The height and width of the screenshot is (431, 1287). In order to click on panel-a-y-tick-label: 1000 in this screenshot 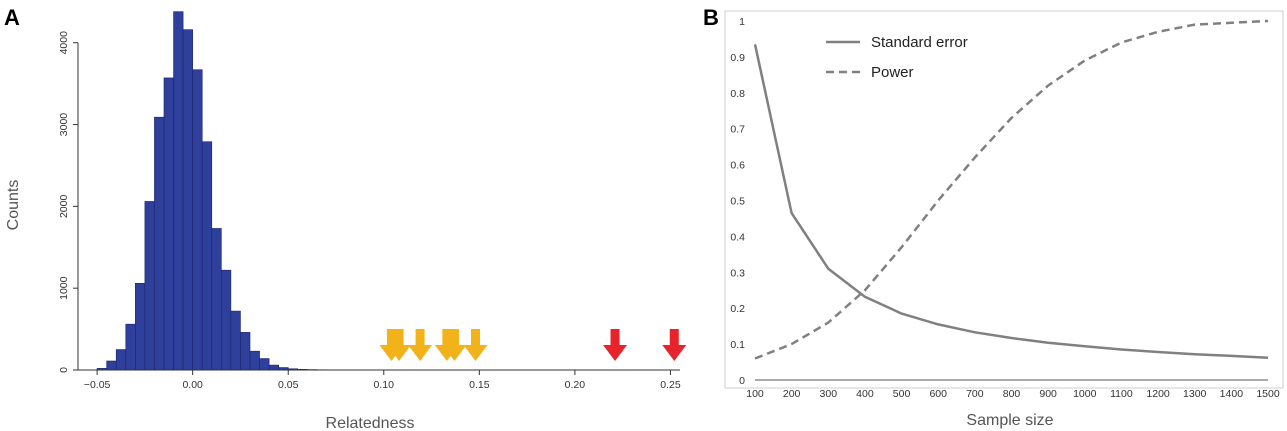, I will do `click(64, 288)`.